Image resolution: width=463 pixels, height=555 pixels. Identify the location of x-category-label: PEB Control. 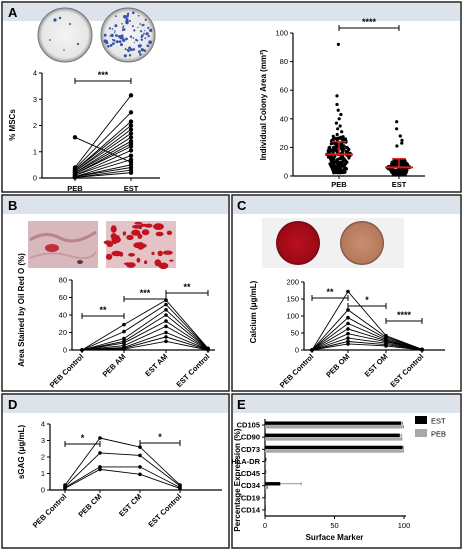
(50, 511).